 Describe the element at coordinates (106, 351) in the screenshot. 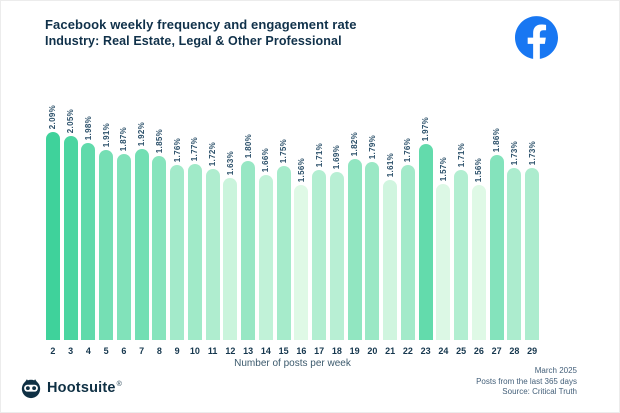

I see `x-tick-label: 5` at that location.